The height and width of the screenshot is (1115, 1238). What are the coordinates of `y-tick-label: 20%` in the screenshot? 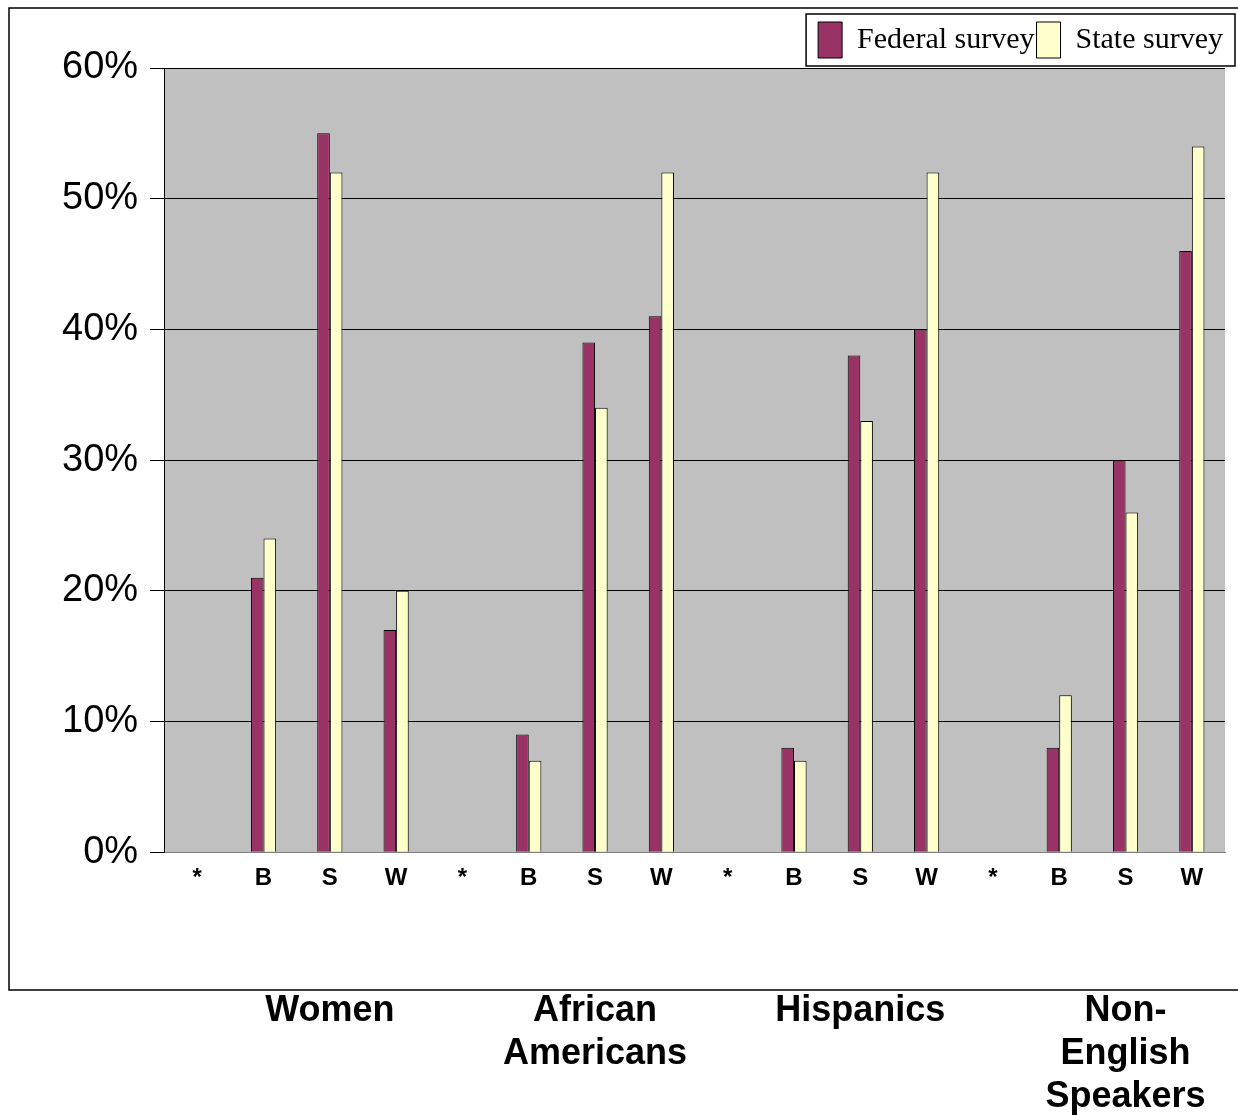 It's located at (100, 588).